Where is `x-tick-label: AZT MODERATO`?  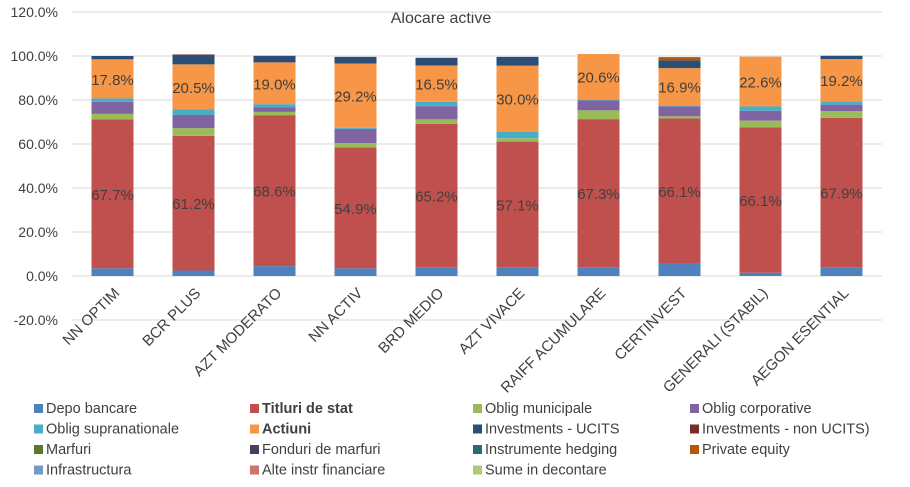
x-tick-label: AZT MODERATO is located at coordinates (237, 332).